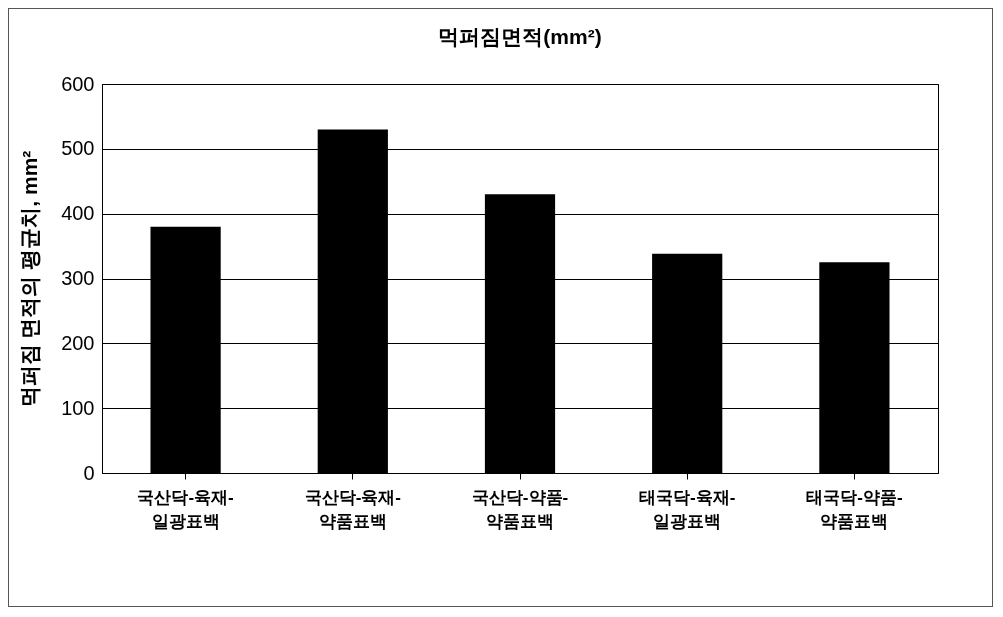 Image resolution: width=1003 pixels, height=617 pixels. What do you see at coordinates (30, 279) in the screenshot?
I see `y-axis-title: 먹퍼짐 면적의 평균치, mm²` at bounding box center [30, 279].